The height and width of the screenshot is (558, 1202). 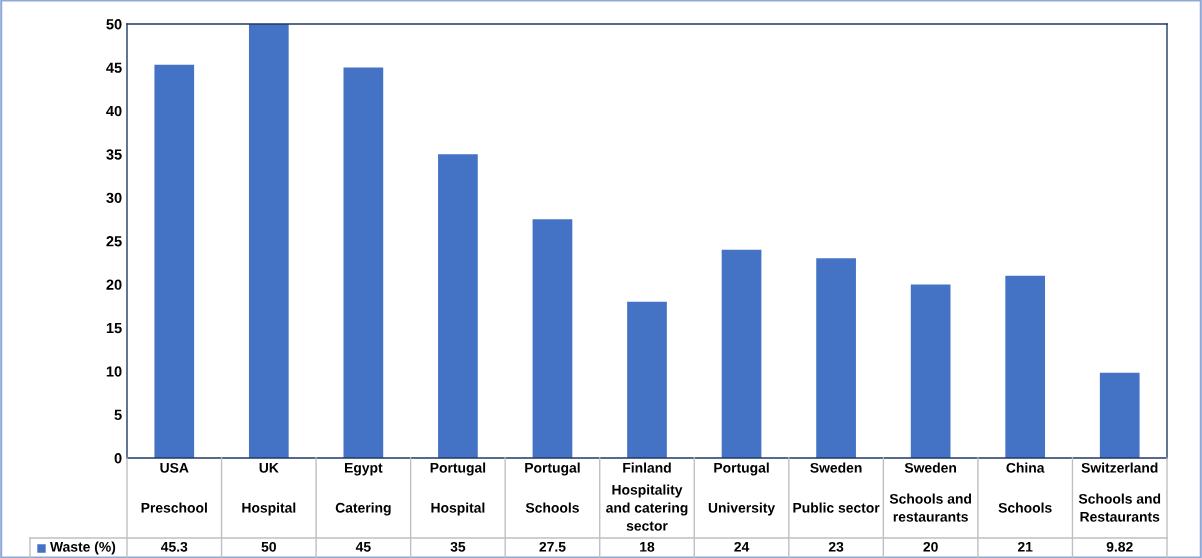 What do you see at coordinates (114, 284) in the screenshot?
I see `y-tick-label: 20` at bounding box center [114, 284].